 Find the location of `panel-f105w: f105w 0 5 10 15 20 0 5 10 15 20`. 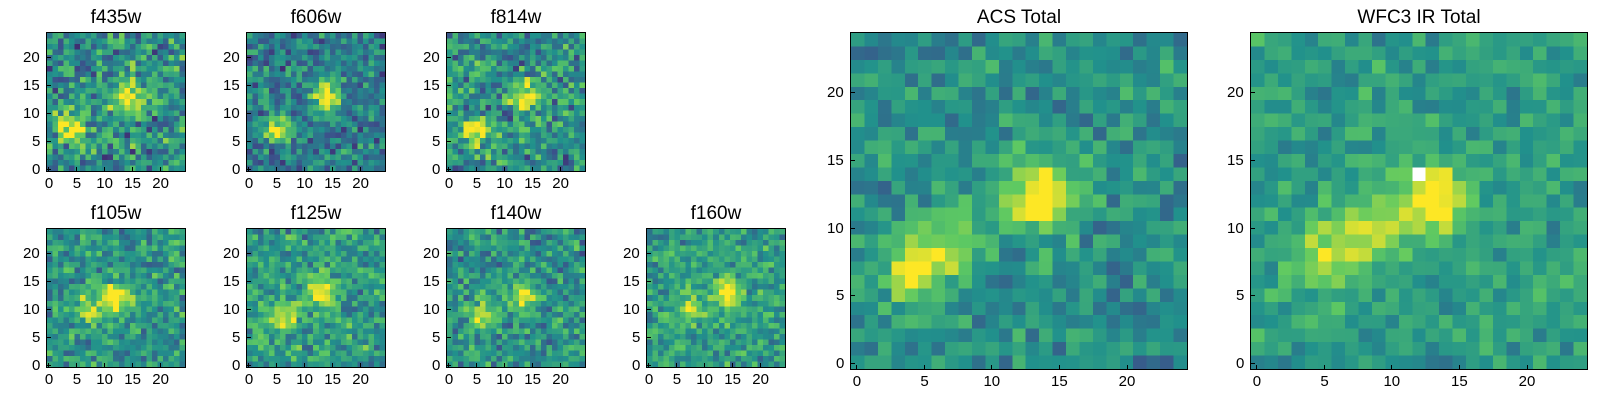

panel-f105w: f105w 0 5 10 15 20 0 5 10 15 20 is located at coordinates (104, 295).